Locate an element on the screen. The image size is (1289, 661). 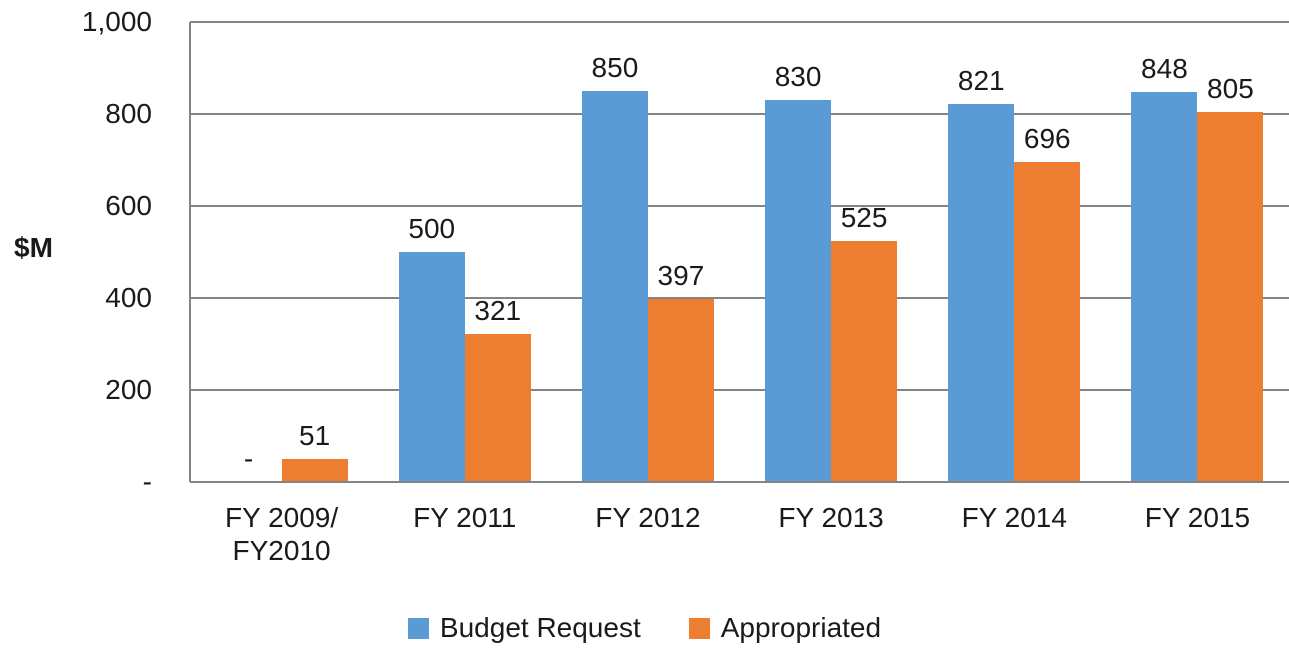
bar-value-label: 805 is located at coordinates (1230, 88).